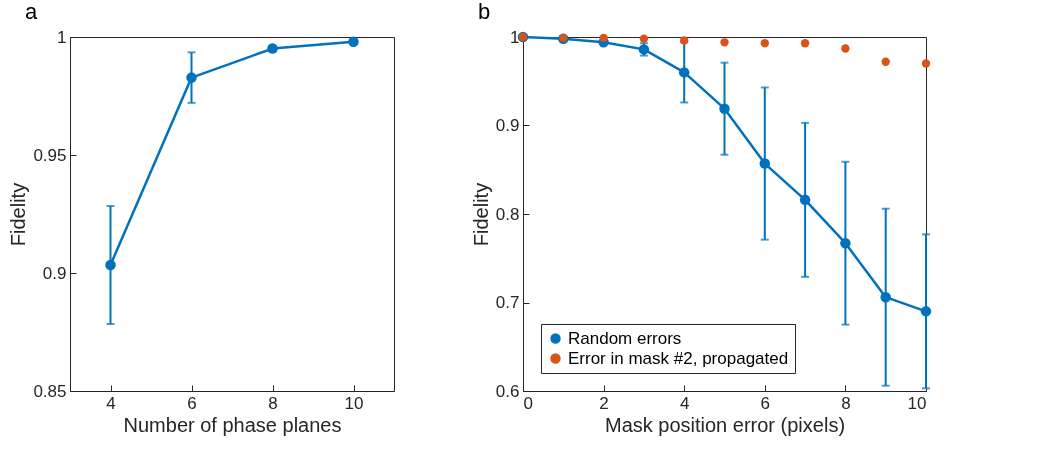  Describe the element at coordinates (678, 358) in the screenshot. I see `legend-label: Error in mask #2, propagated` at that location.